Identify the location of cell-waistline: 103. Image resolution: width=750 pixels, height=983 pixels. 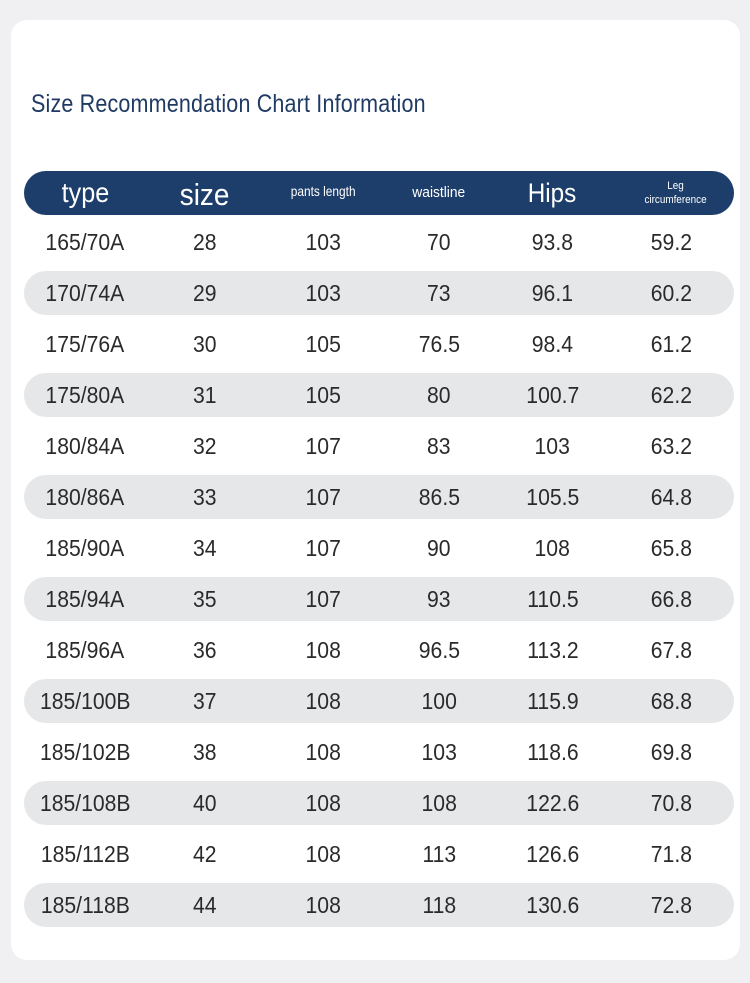
(439, 751).